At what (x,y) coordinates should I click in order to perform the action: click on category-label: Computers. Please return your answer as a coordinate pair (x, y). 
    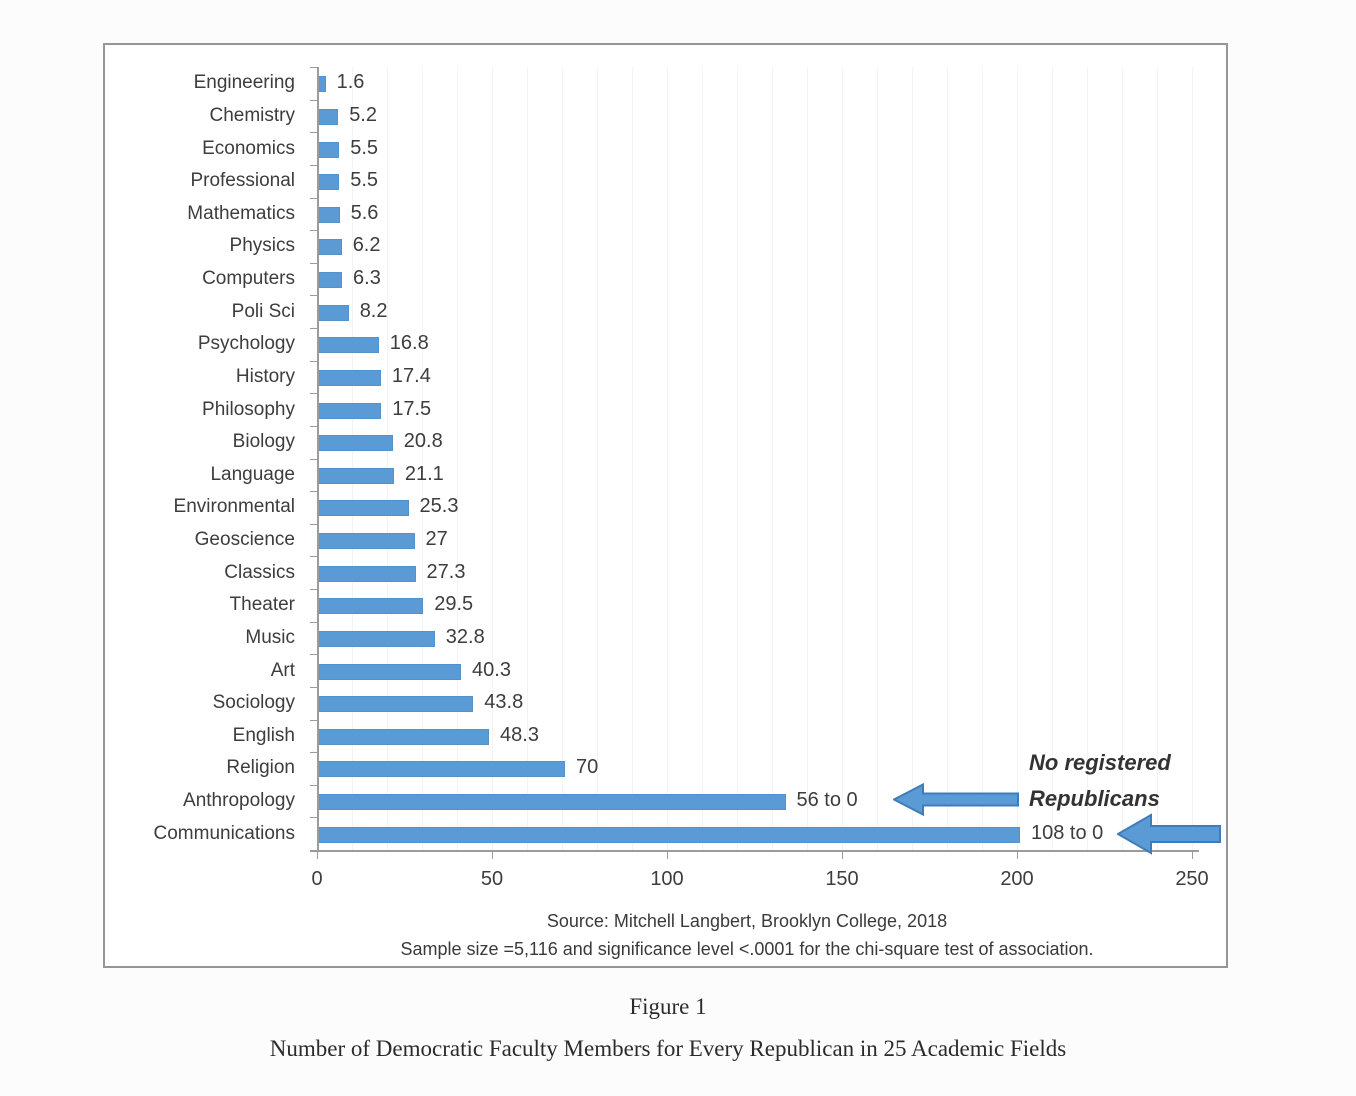
    Looking at the image, I should click on (248, 279).